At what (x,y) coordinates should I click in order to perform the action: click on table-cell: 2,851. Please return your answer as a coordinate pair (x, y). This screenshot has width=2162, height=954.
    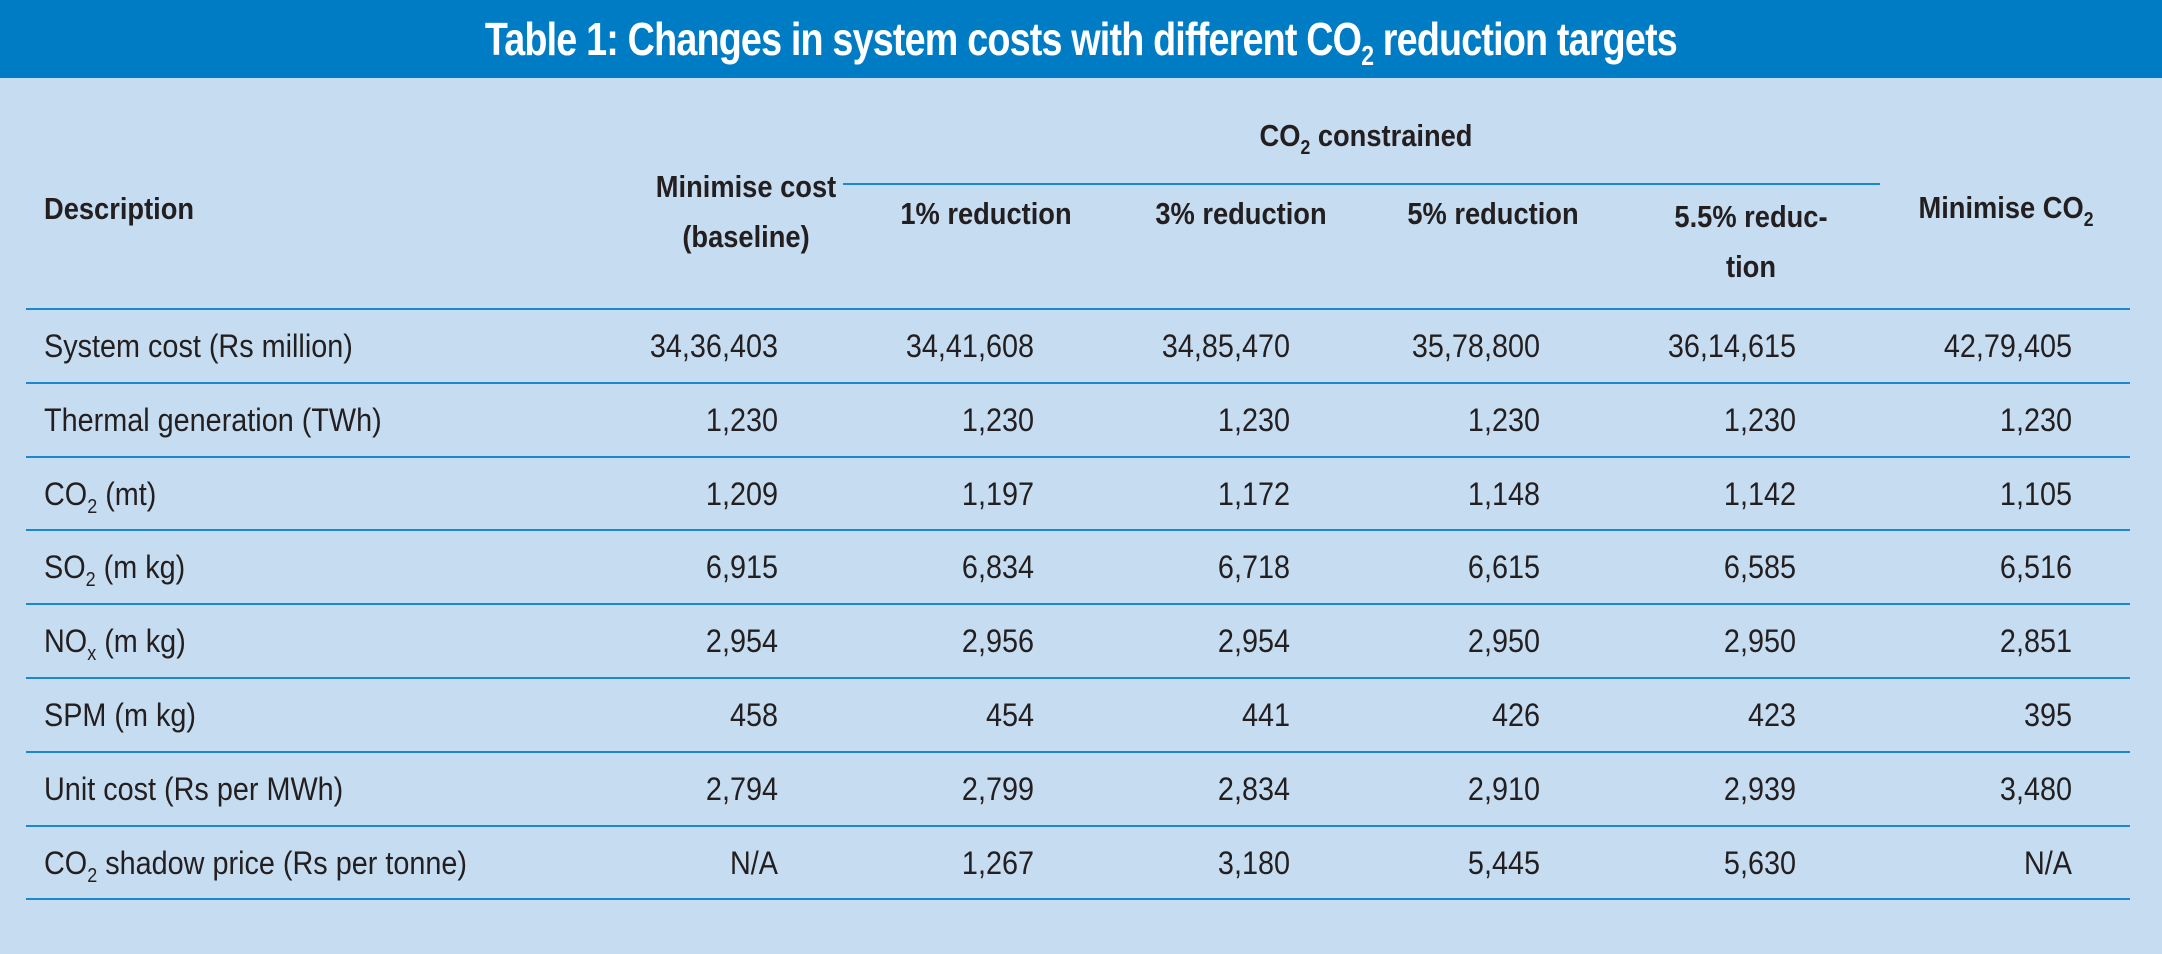
    Looking at the image, I should click on (2035, 641).